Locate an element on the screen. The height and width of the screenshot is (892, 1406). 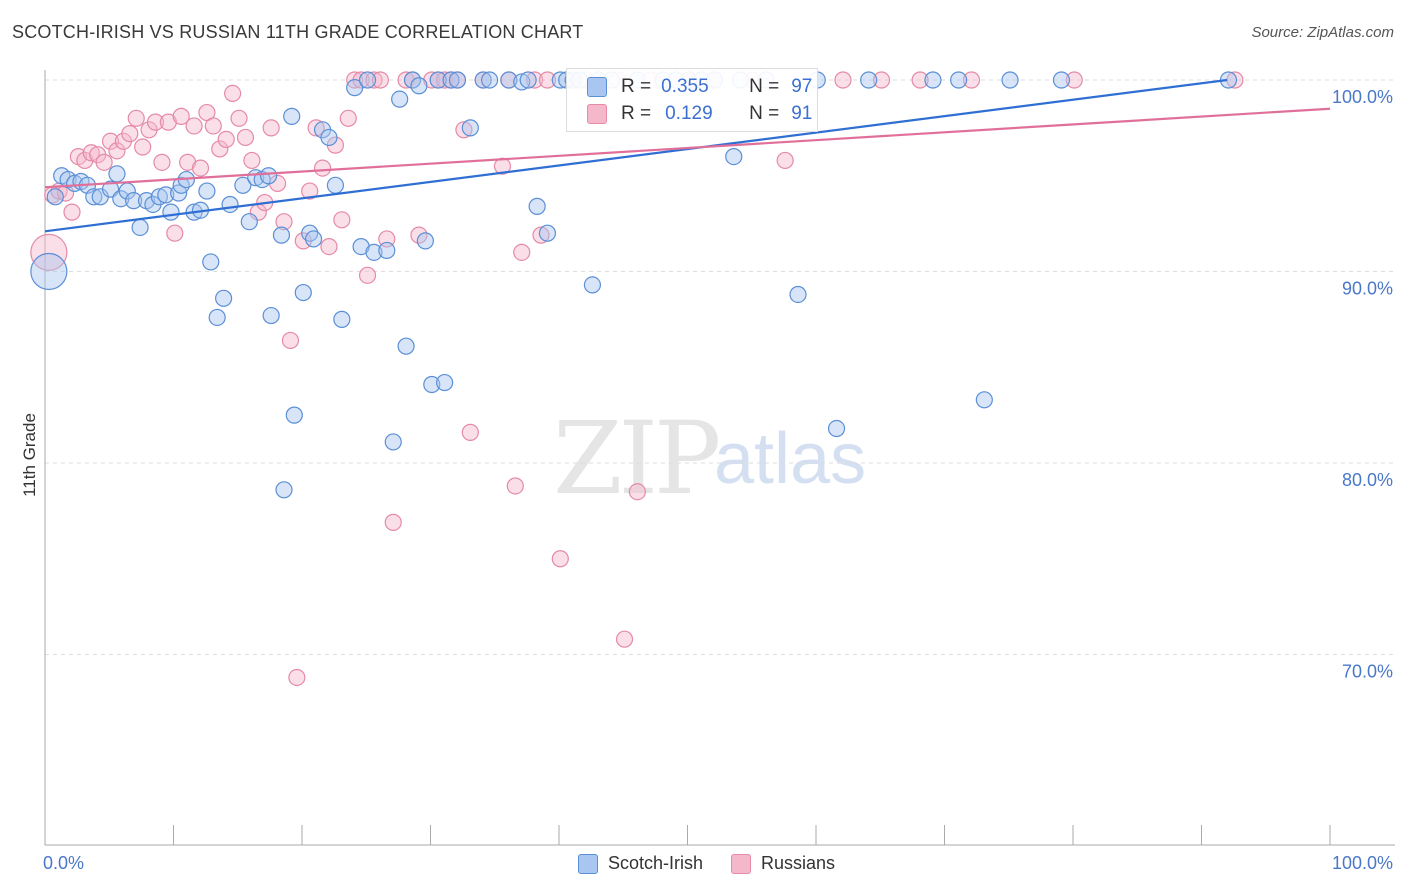
y-axis-label: 11th Grade is located at coordinates (29, 455).